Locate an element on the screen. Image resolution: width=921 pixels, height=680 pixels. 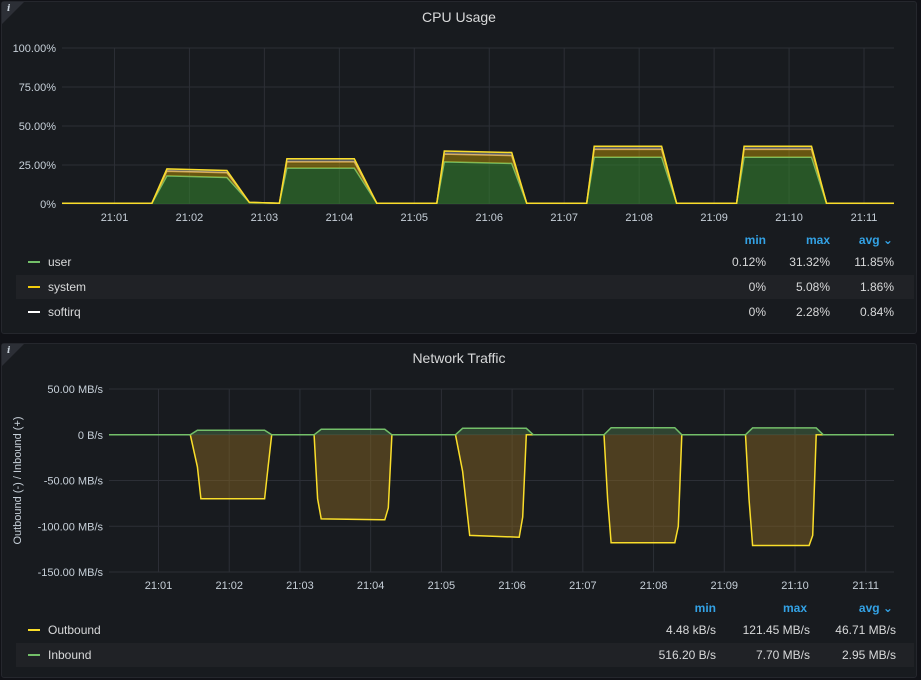
y-tick-label: 50.00 MB/s is located at coordinates (75, 390).